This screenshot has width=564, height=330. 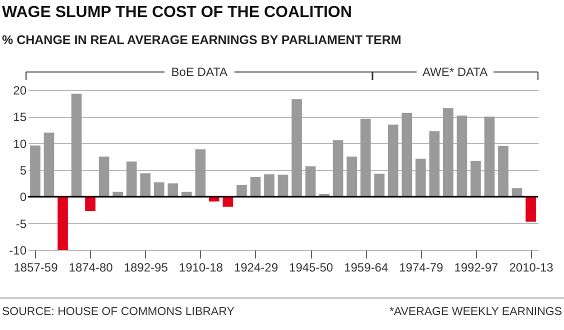 I want to click on x-tick-label: 1974-79, so click(x=421, y=267).